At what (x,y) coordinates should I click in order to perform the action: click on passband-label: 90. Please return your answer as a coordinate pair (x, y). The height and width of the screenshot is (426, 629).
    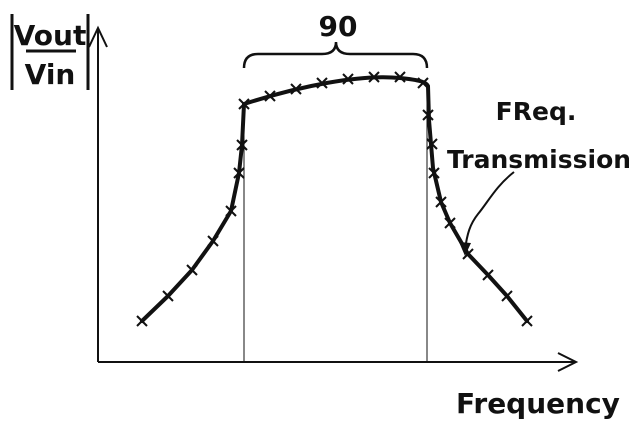
    Looking at the image, I should click on (338, 26).